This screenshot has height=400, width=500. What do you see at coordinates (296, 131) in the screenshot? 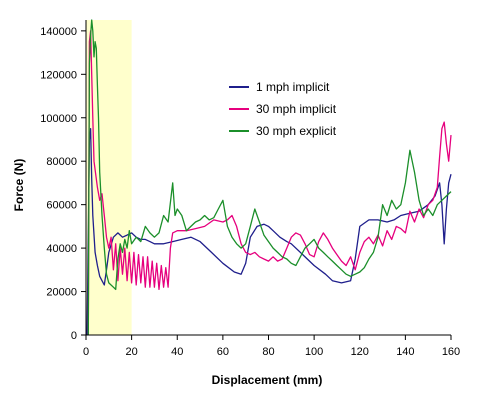
I see `legend-label-3: 30 mph explicit` at bounding box center [296, 131].